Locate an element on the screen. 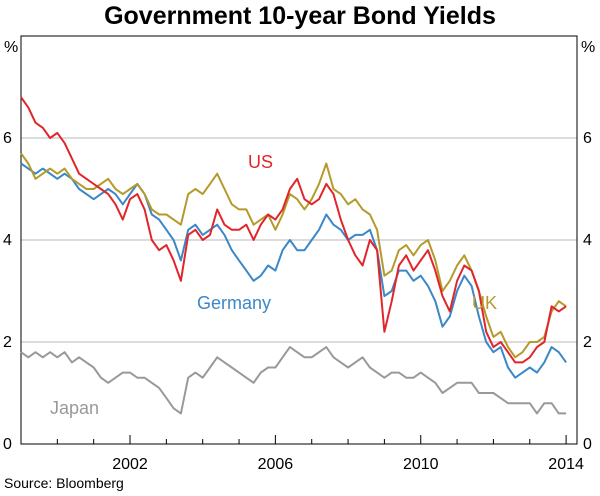 The height and width of the screenshot is (496, 600). y-tick-label-right: 2 is located at coordinates (587, 342).